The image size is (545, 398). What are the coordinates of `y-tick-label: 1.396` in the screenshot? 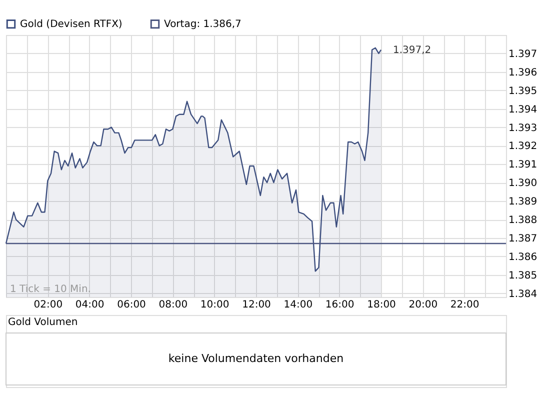 It's located at (523, 72).